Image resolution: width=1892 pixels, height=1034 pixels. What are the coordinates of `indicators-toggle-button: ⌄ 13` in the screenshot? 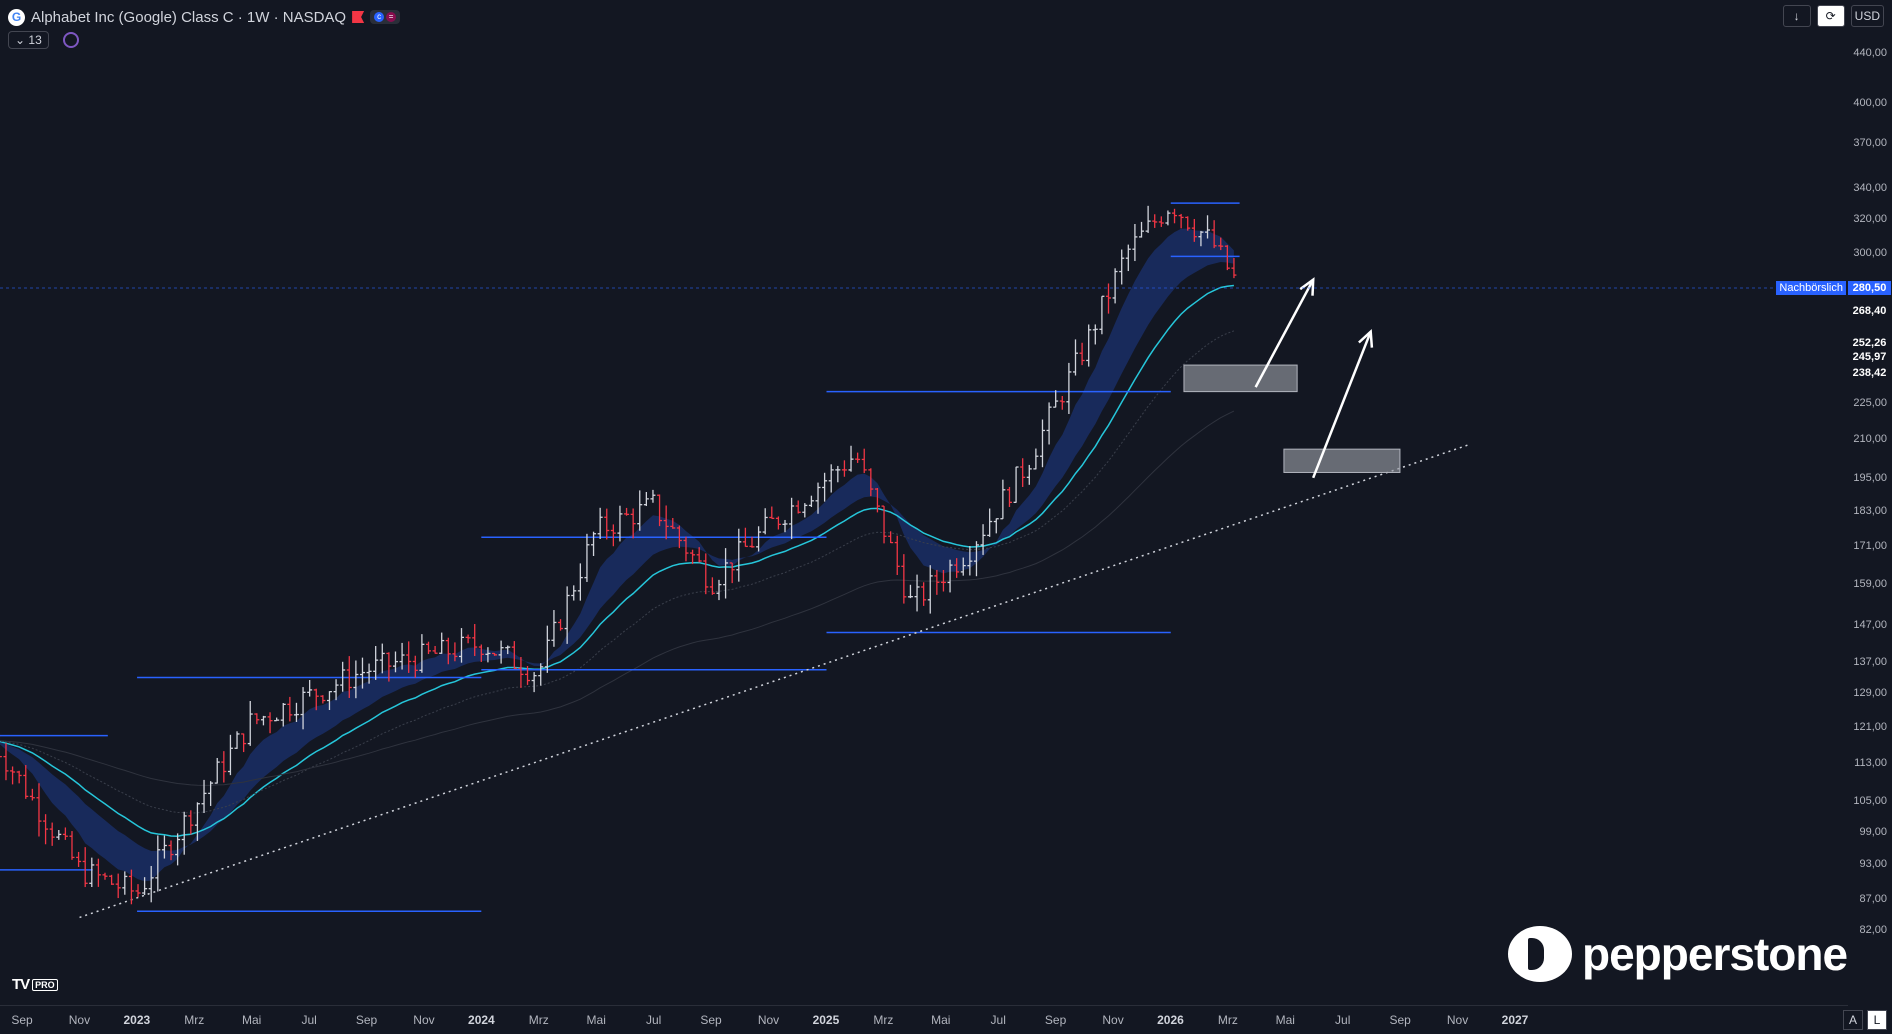 It's located at (28, 40).